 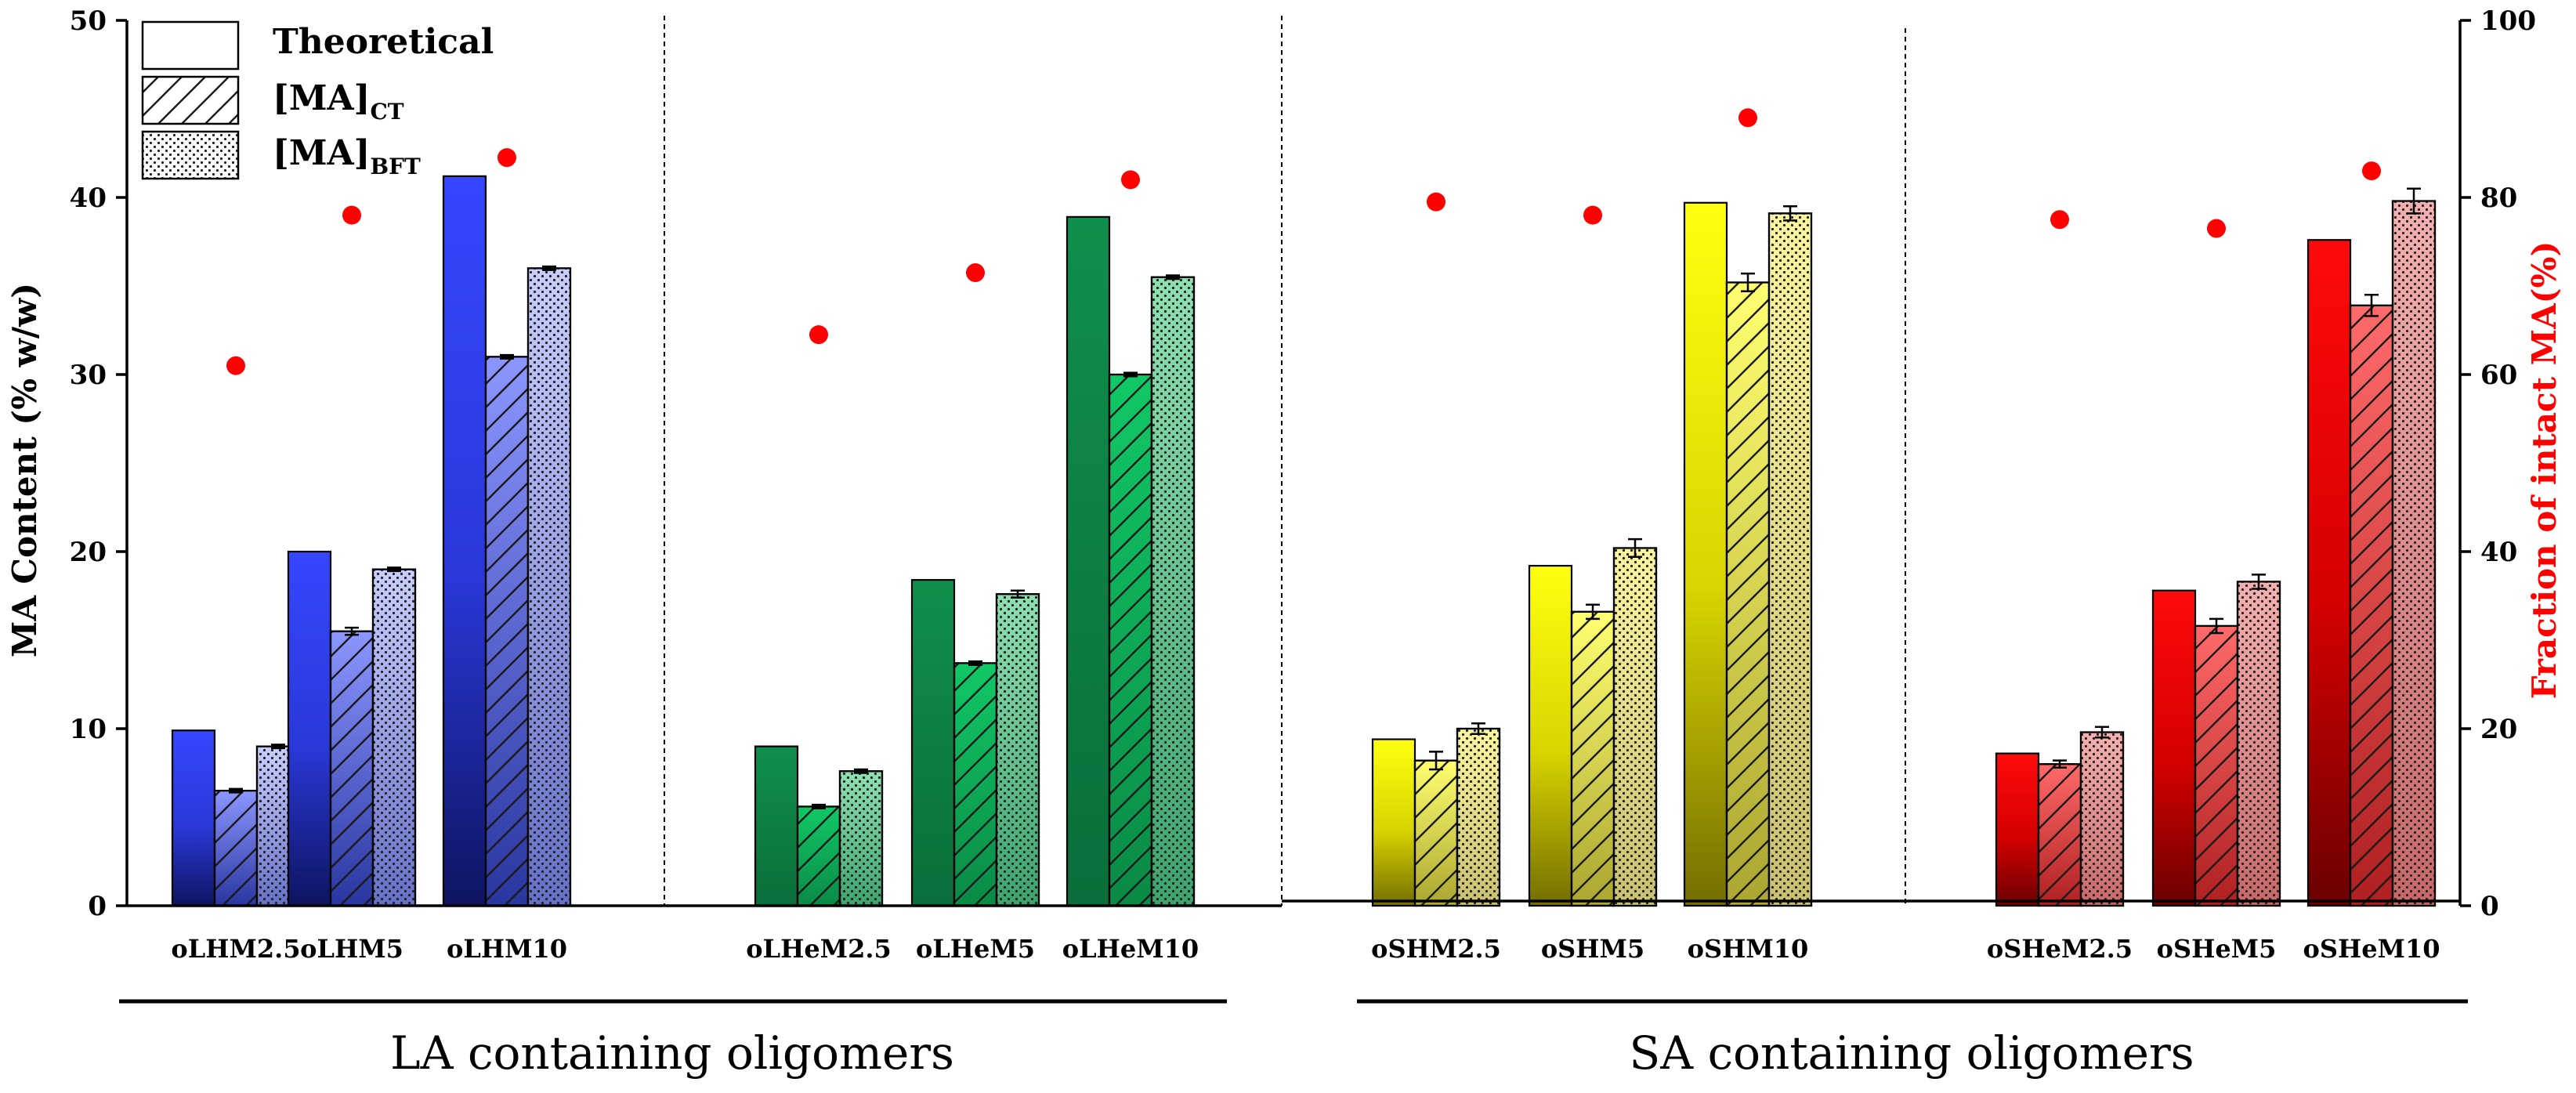 What do you see at coordinates (1436, 761) in the screenshot?
I see `error-bar-ct-oSHM2.5` at bounding box center [1436, 761].